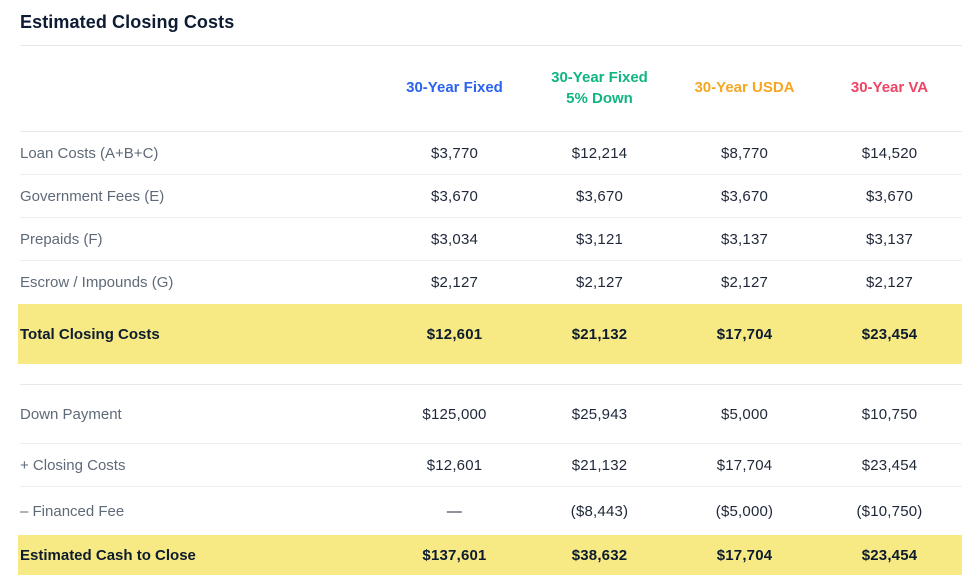 The image size is (968, 587). What do you see at coordinates (599, 555) in the screenshot?
I see `cell-value: $38,632` at bounding box center [599, 555].